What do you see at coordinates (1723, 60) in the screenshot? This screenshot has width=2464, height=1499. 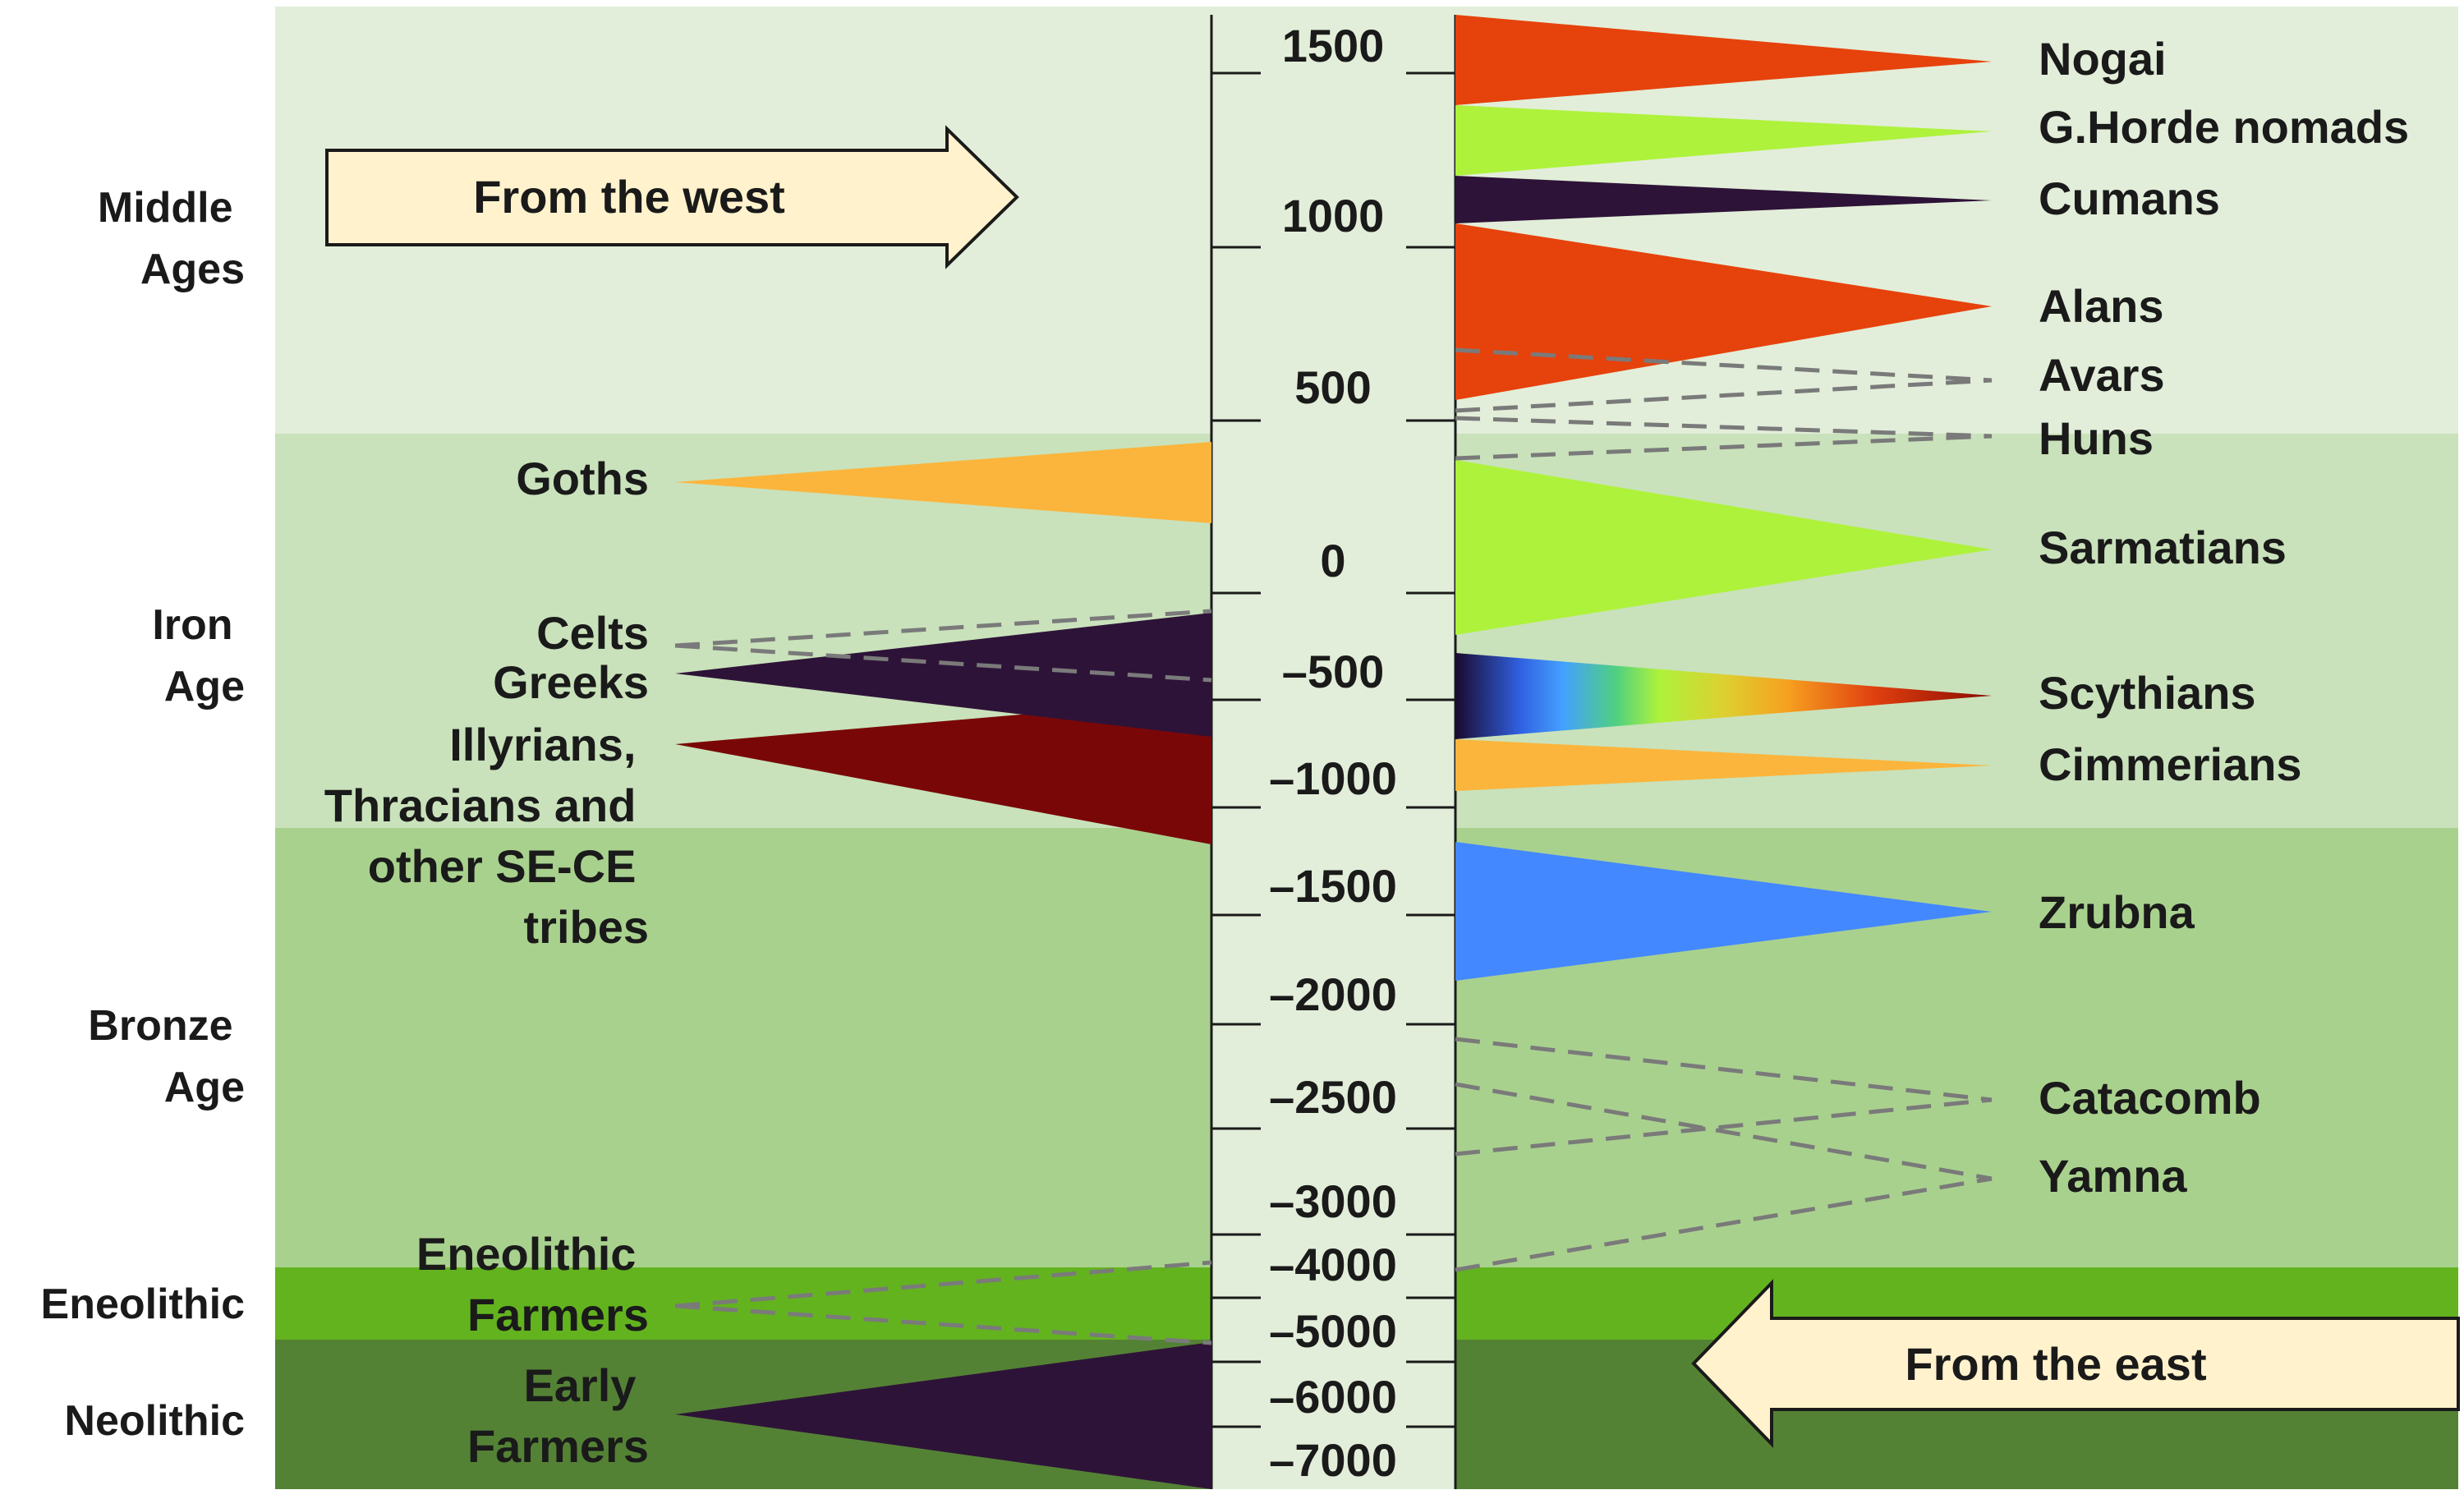 I see `wedge-nogai` at bounding box center [1723, 60].